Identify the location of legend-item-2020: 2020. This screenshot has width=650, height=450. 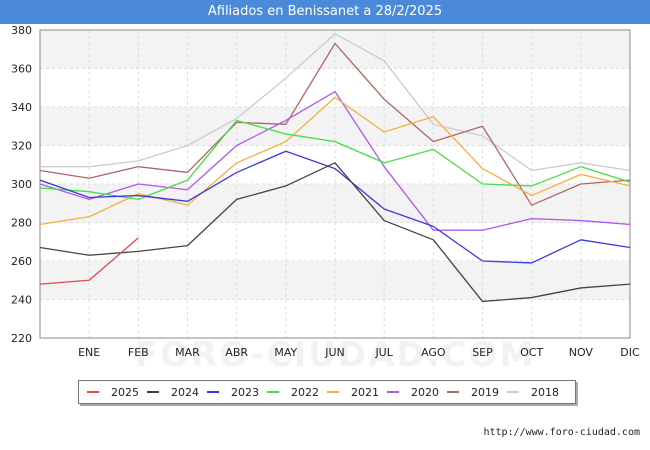
(413, 392).